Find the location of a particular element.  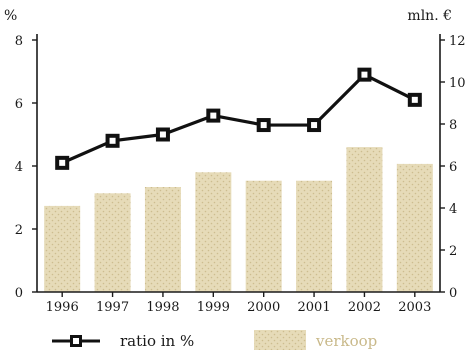

bar-verkoop-1999 is located at coordinates (213, 232).